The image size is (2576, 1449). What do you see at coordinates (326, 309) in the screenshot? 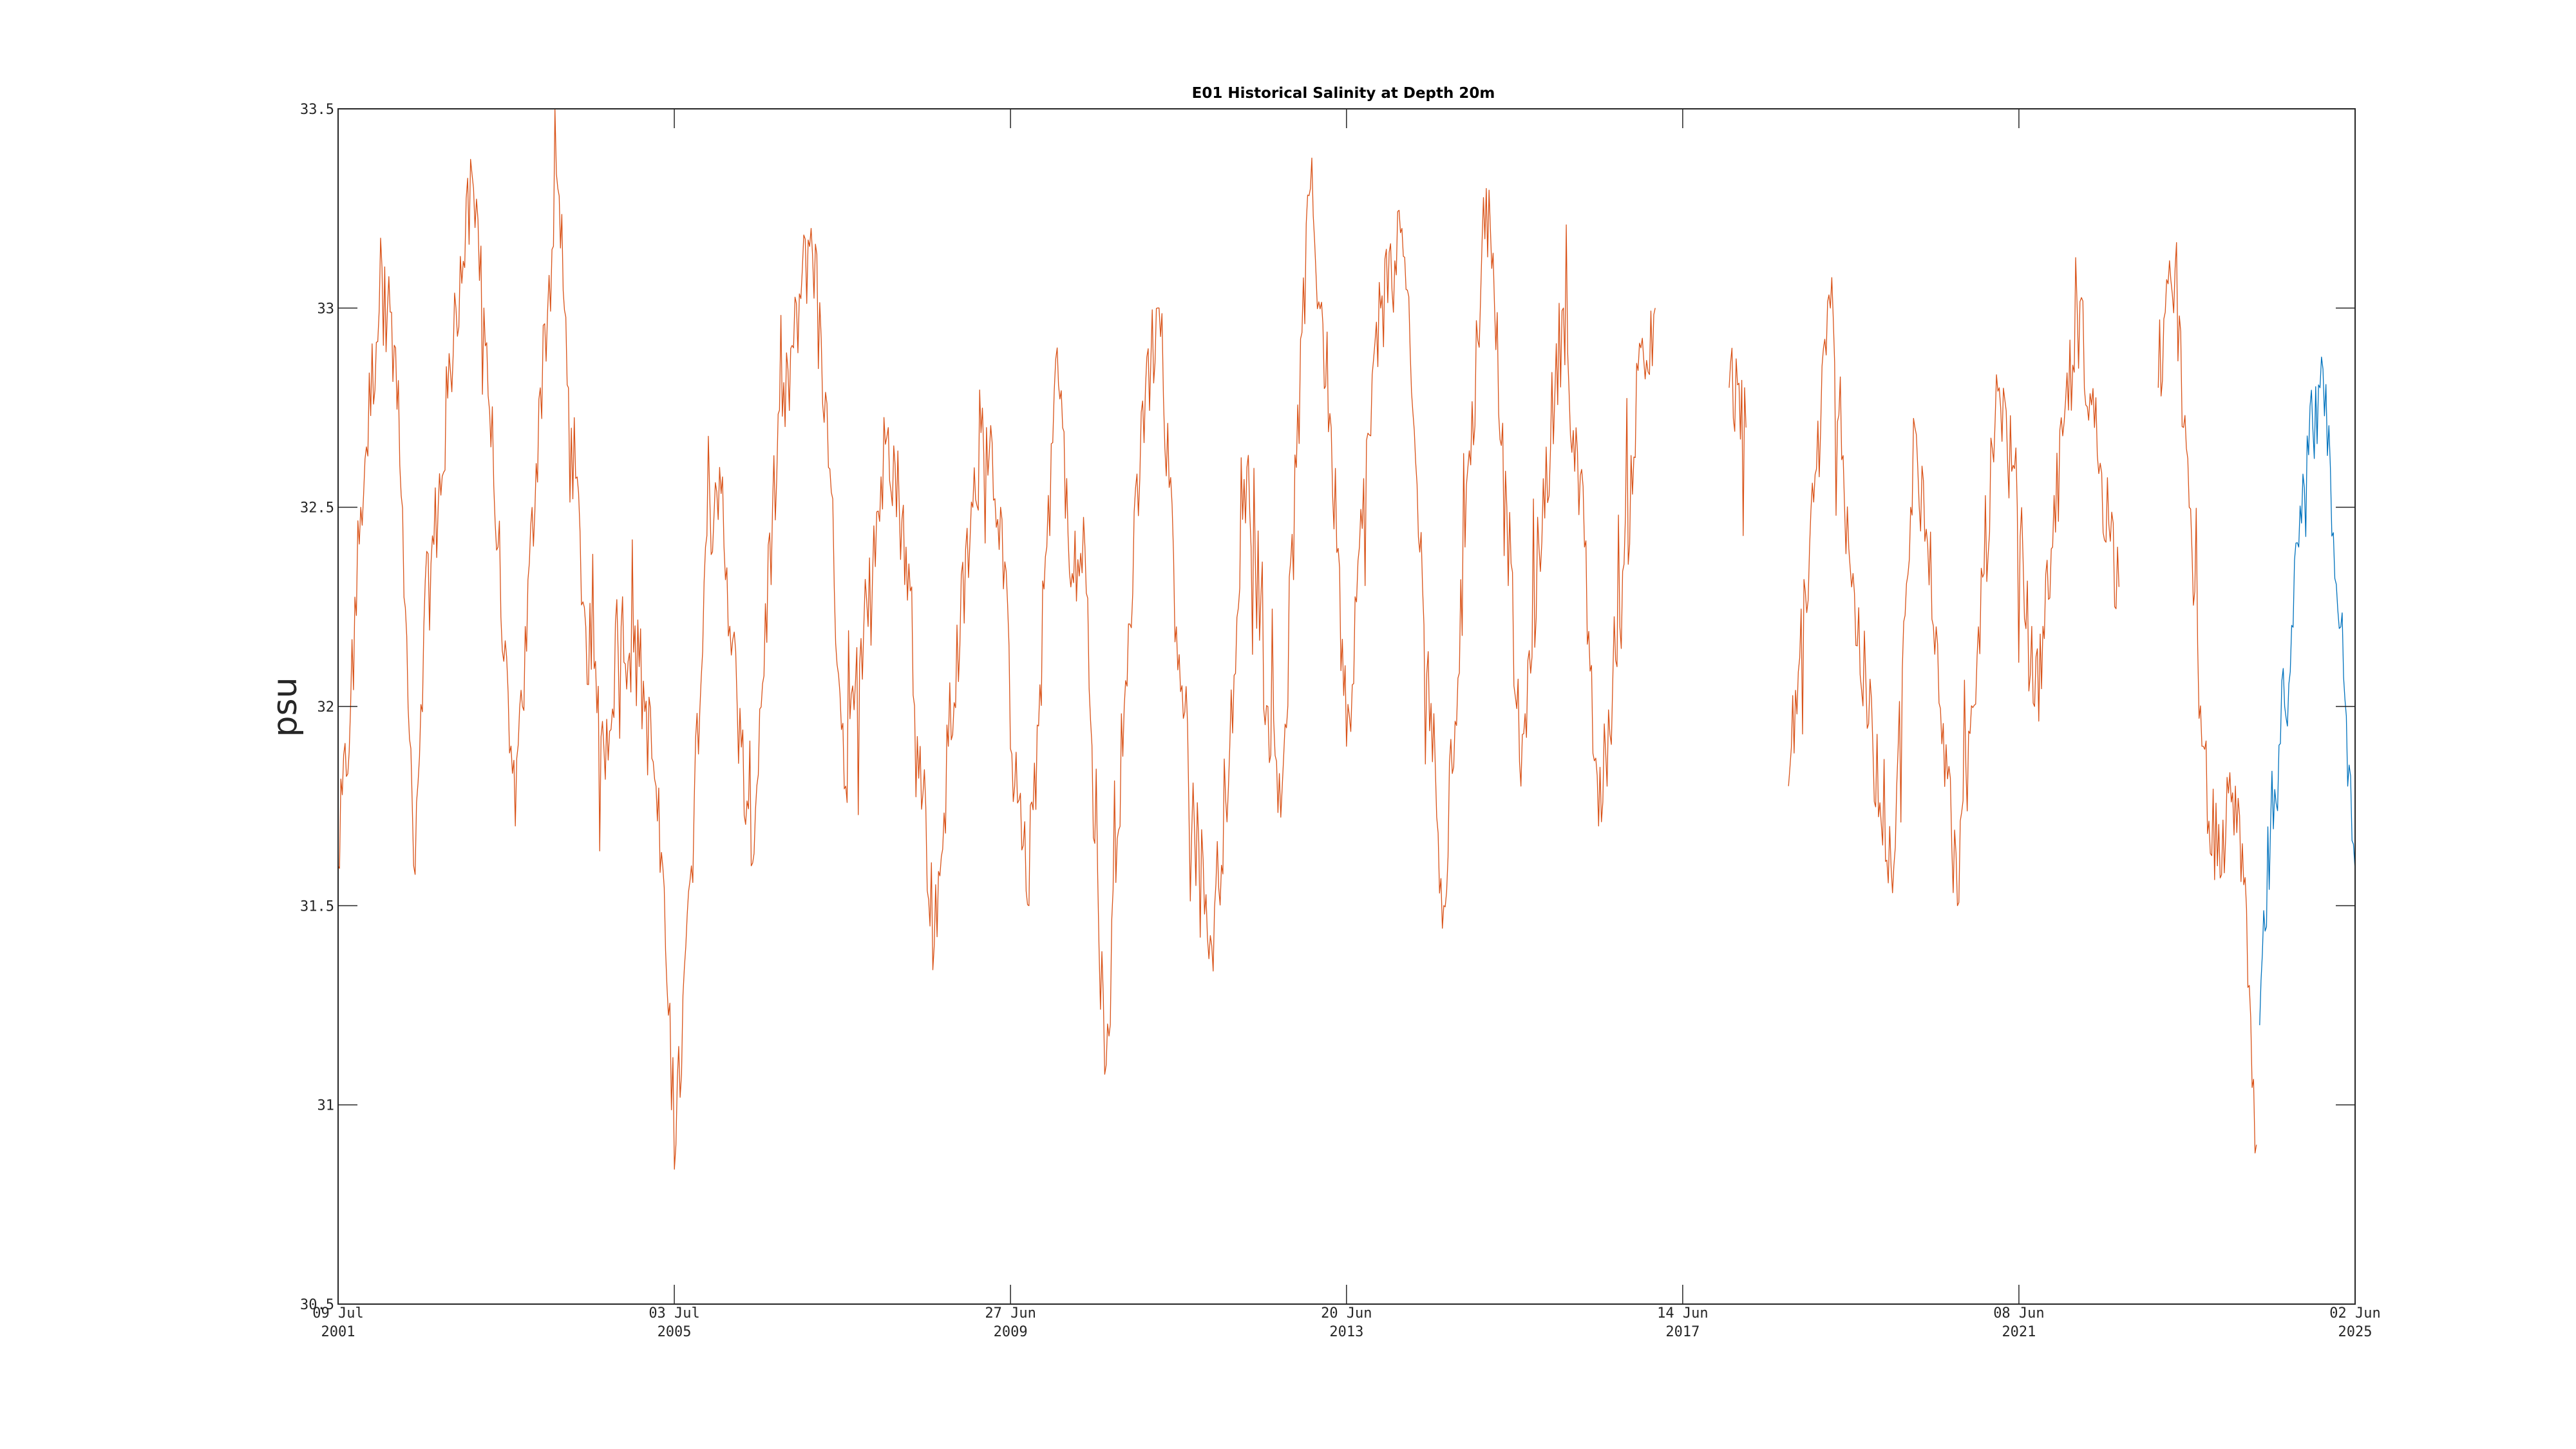
I see `y-tick-label: 33` at bounding box center [326, 309].